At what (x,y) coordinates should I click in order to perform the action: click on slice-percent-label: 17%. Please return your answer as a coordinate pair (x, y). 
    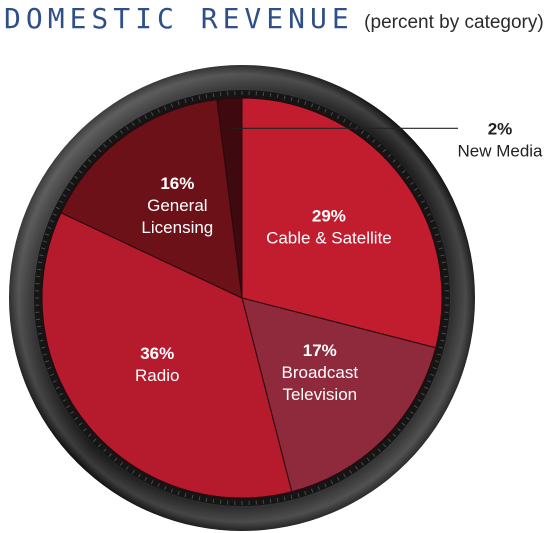
    Looking at the image, I should click on (320, 350).